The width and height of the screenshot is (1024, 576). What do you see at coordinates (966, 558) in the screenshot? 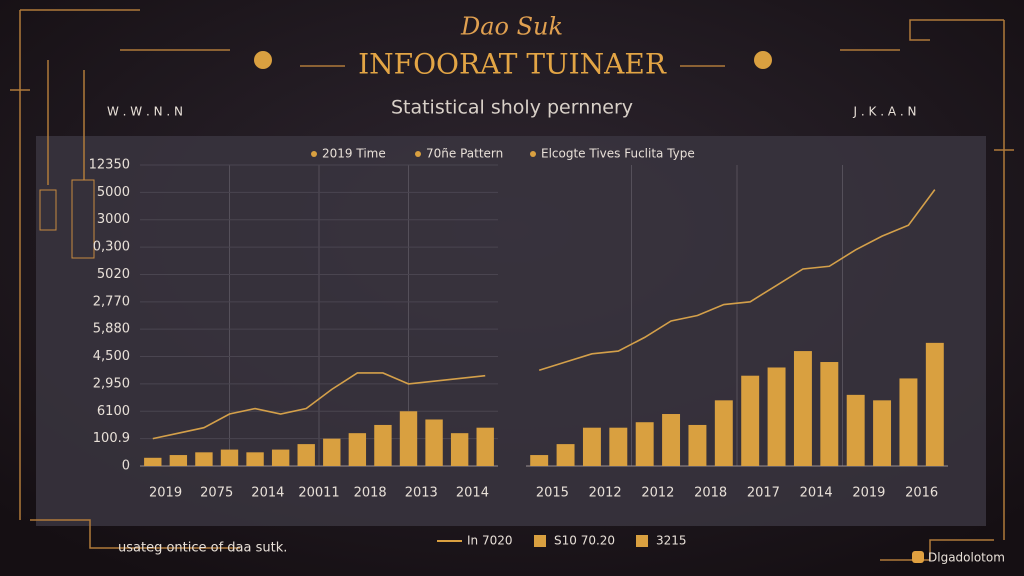
I see `brand: Dlgadolotom` at bounding box center [966, 558].